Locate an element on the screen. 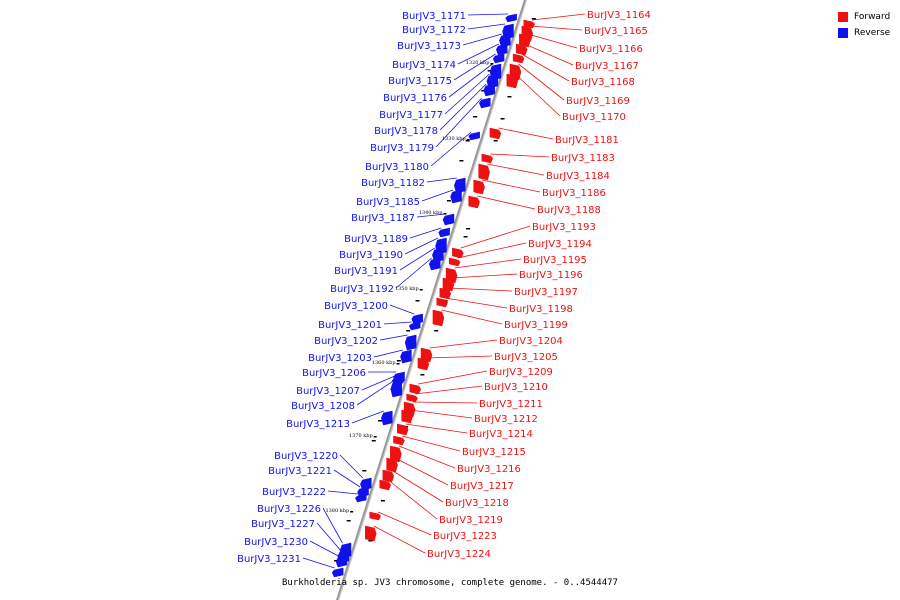 The width and height of the screenshot is (900, 600). gene-label-burjv3-1215: BurJV3_1215 is located at coordinates (494, 452).